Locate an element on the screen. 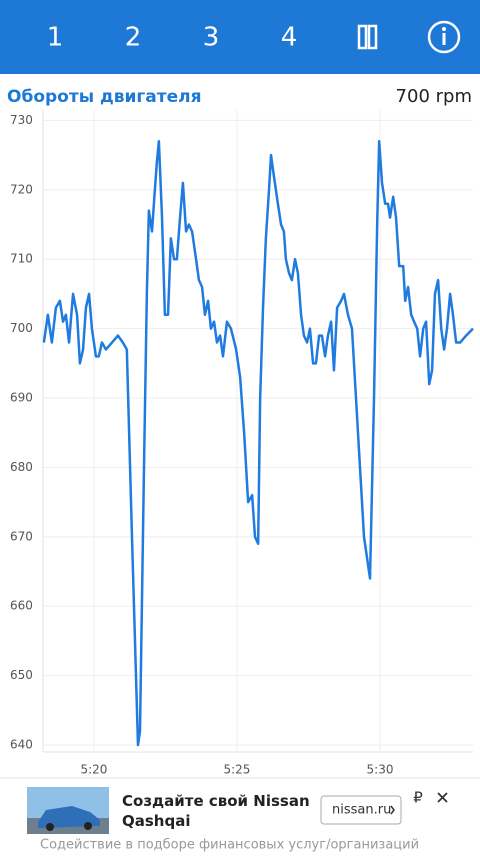 Image resolution: width=480 pixels, height=858 pixels. tab: 3 is located at coordinates (211, 38).